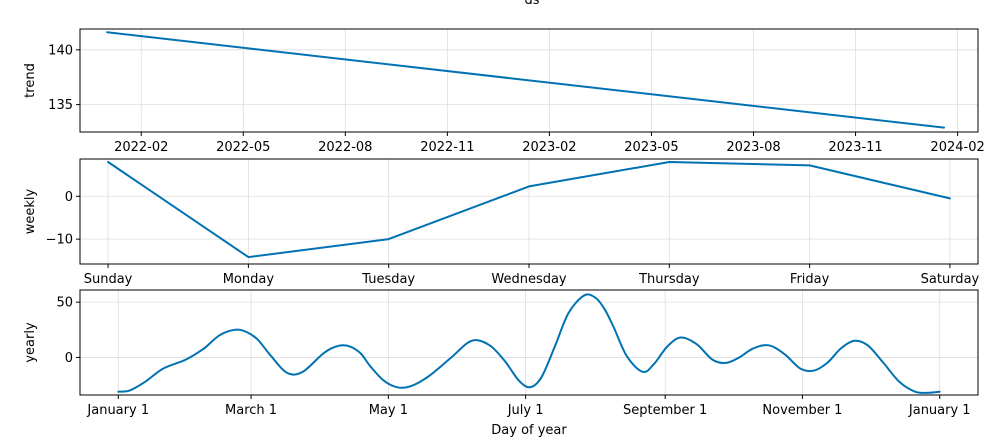  Describe the element at coordinates (30, 80) in the screenshot. I see `trend-ylabel: trend` at that location.